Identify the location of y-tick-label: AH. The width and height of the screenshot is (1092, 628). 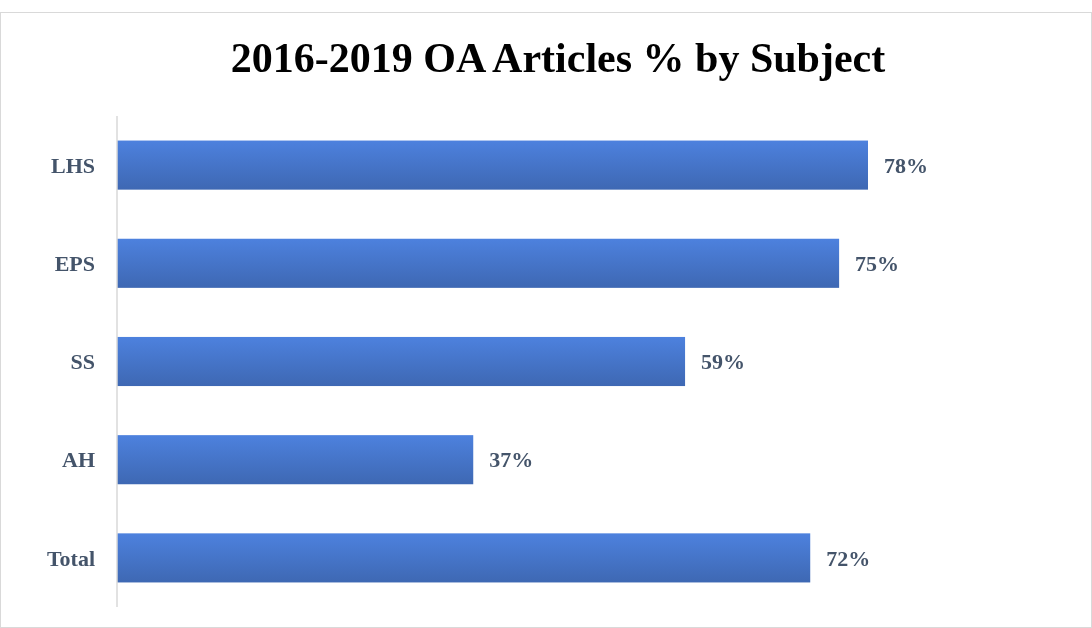
(78, 460).